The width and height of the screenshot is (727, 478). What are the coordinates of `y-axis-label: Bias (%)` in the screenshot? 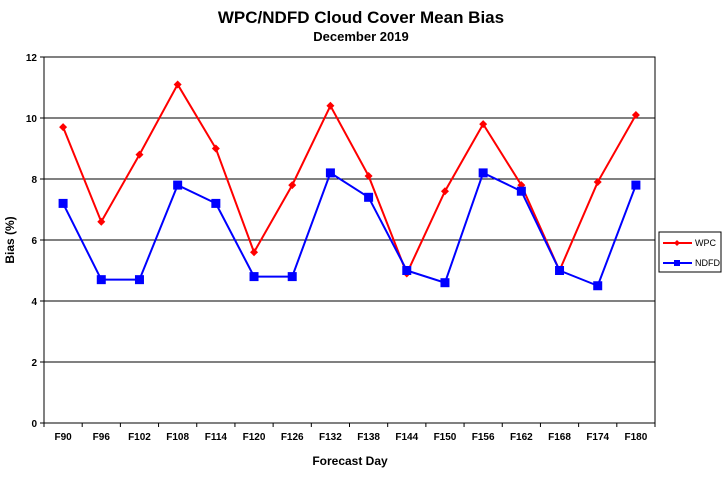 It's located at (10, 239).